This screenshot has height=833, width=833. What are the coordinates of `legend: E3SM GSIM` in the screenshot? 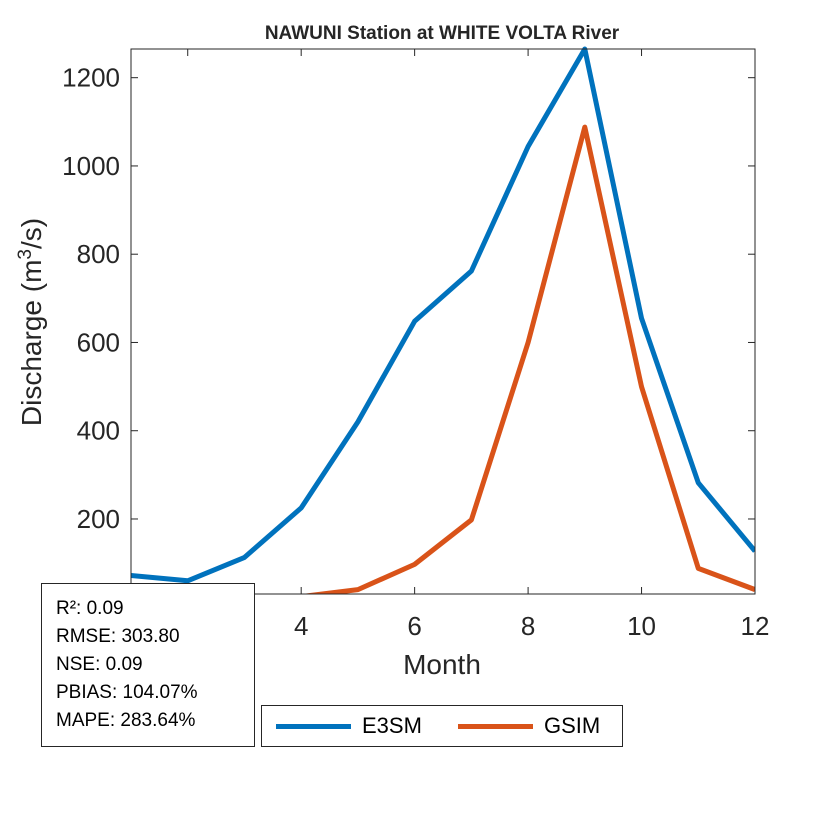 It's located at (442, 726).